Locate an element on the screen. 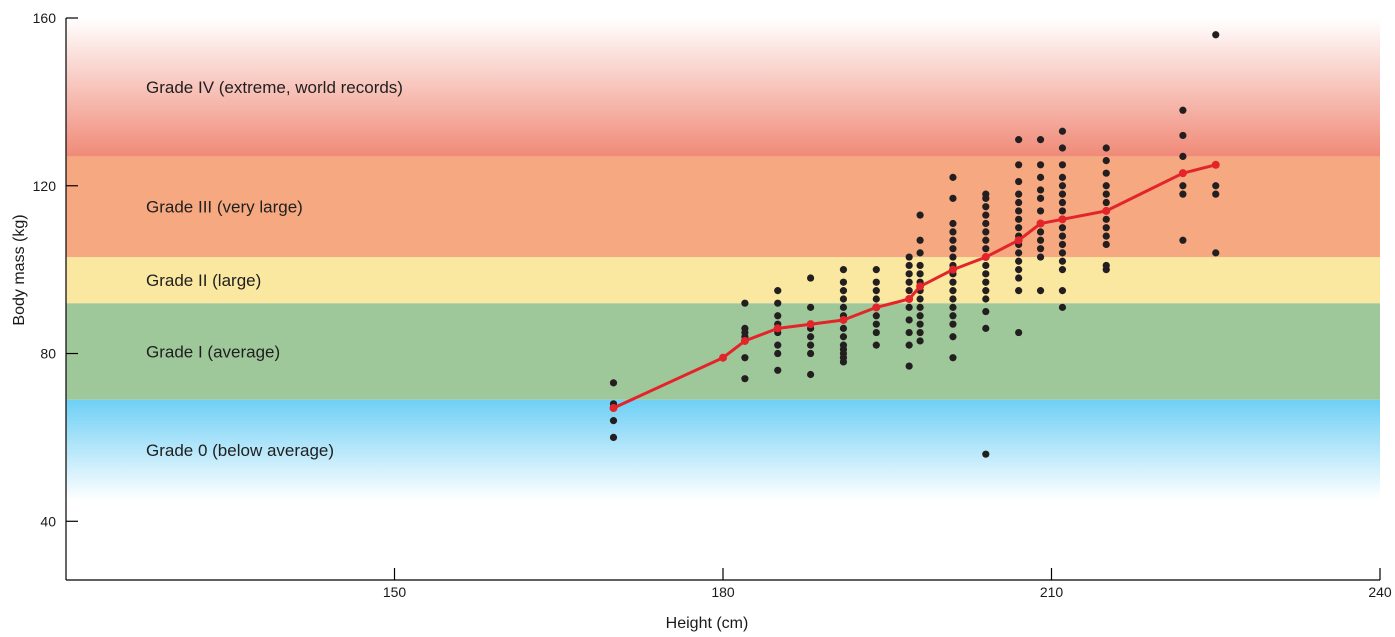  grade-band-label: Grade I (average) is located at coordinates (213, 351).